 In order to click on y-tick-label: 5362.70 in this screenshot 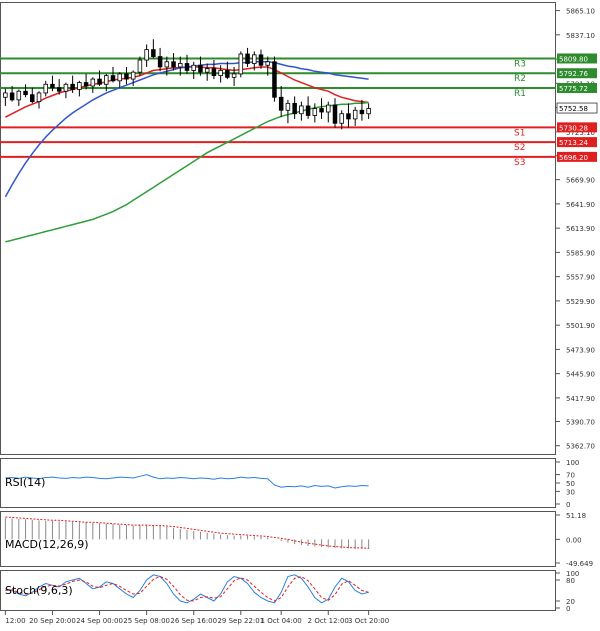, I will do `click(580, 447)`.